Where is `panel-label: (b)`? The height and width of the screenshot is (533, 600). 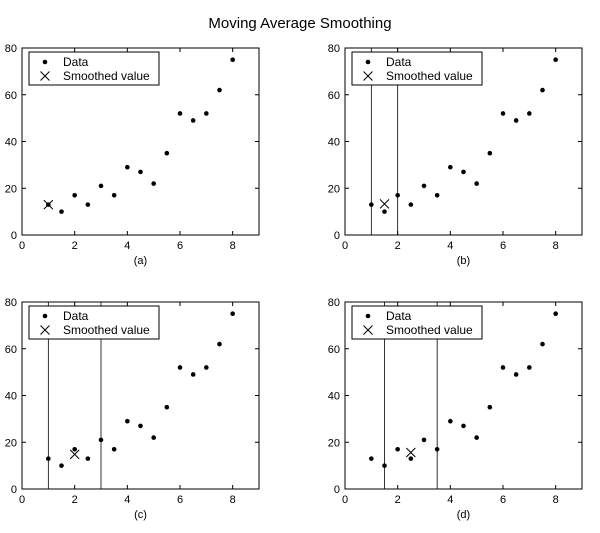 panel-label: (b) is located at coordinates (463, 261).